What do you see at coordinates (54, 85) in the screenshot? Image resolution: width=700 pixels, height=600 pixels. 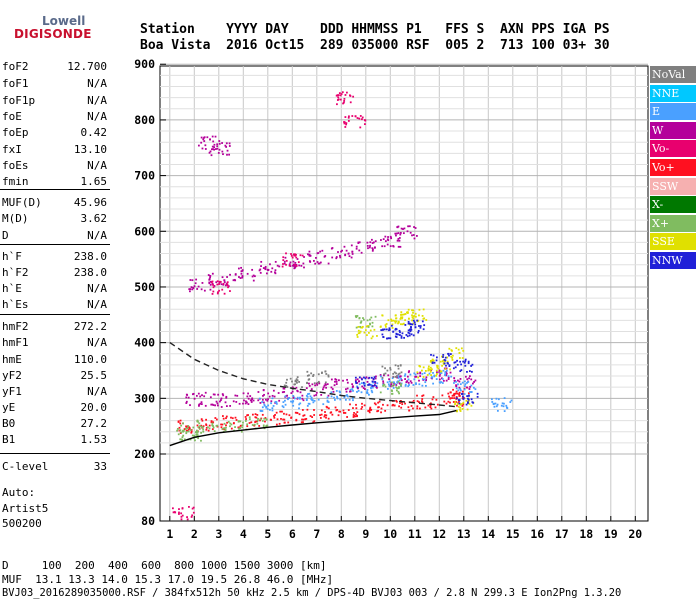 I see `param-row: foF1 N/A` at bounding box center [54, 85].